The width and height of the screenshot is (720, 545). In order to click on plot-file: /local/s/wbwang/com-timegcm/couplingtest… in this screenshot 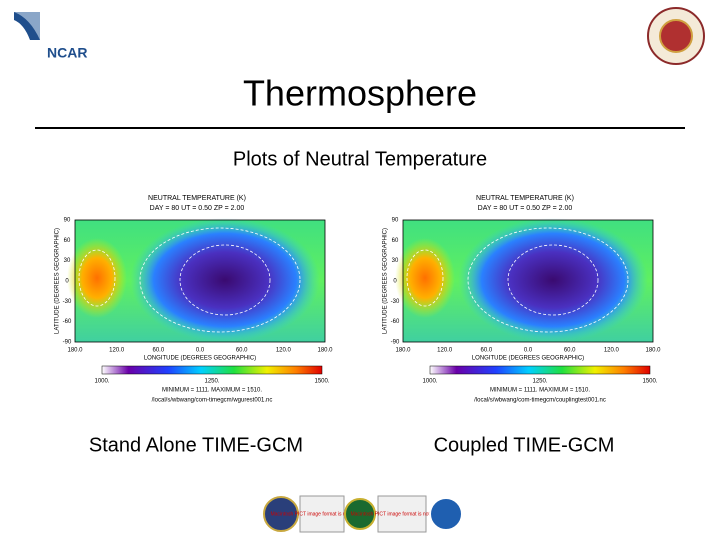, I will do `click(540, 401)`.